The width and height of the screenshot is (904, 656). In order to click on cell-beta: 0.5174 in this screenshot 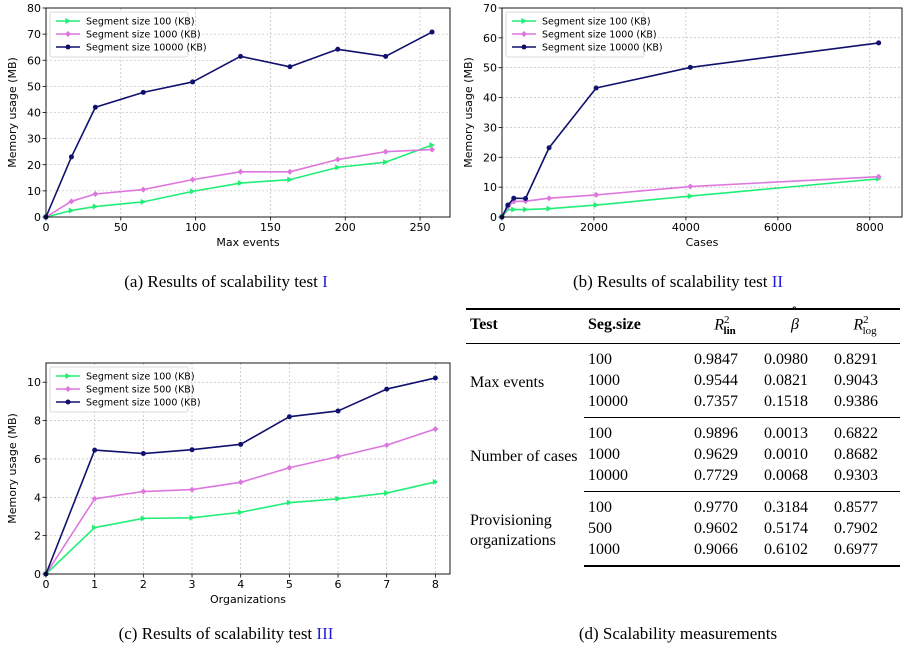, I will do `click(786, 528)`.